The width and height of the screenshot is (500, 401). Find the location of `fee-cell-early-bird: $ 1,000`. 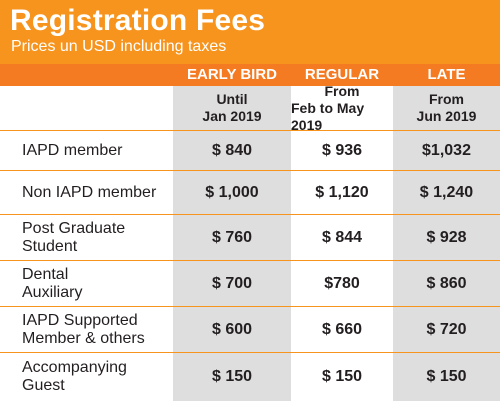

fee-cell-early-bird: $ 1,000 is located at coordinates (232, 192).